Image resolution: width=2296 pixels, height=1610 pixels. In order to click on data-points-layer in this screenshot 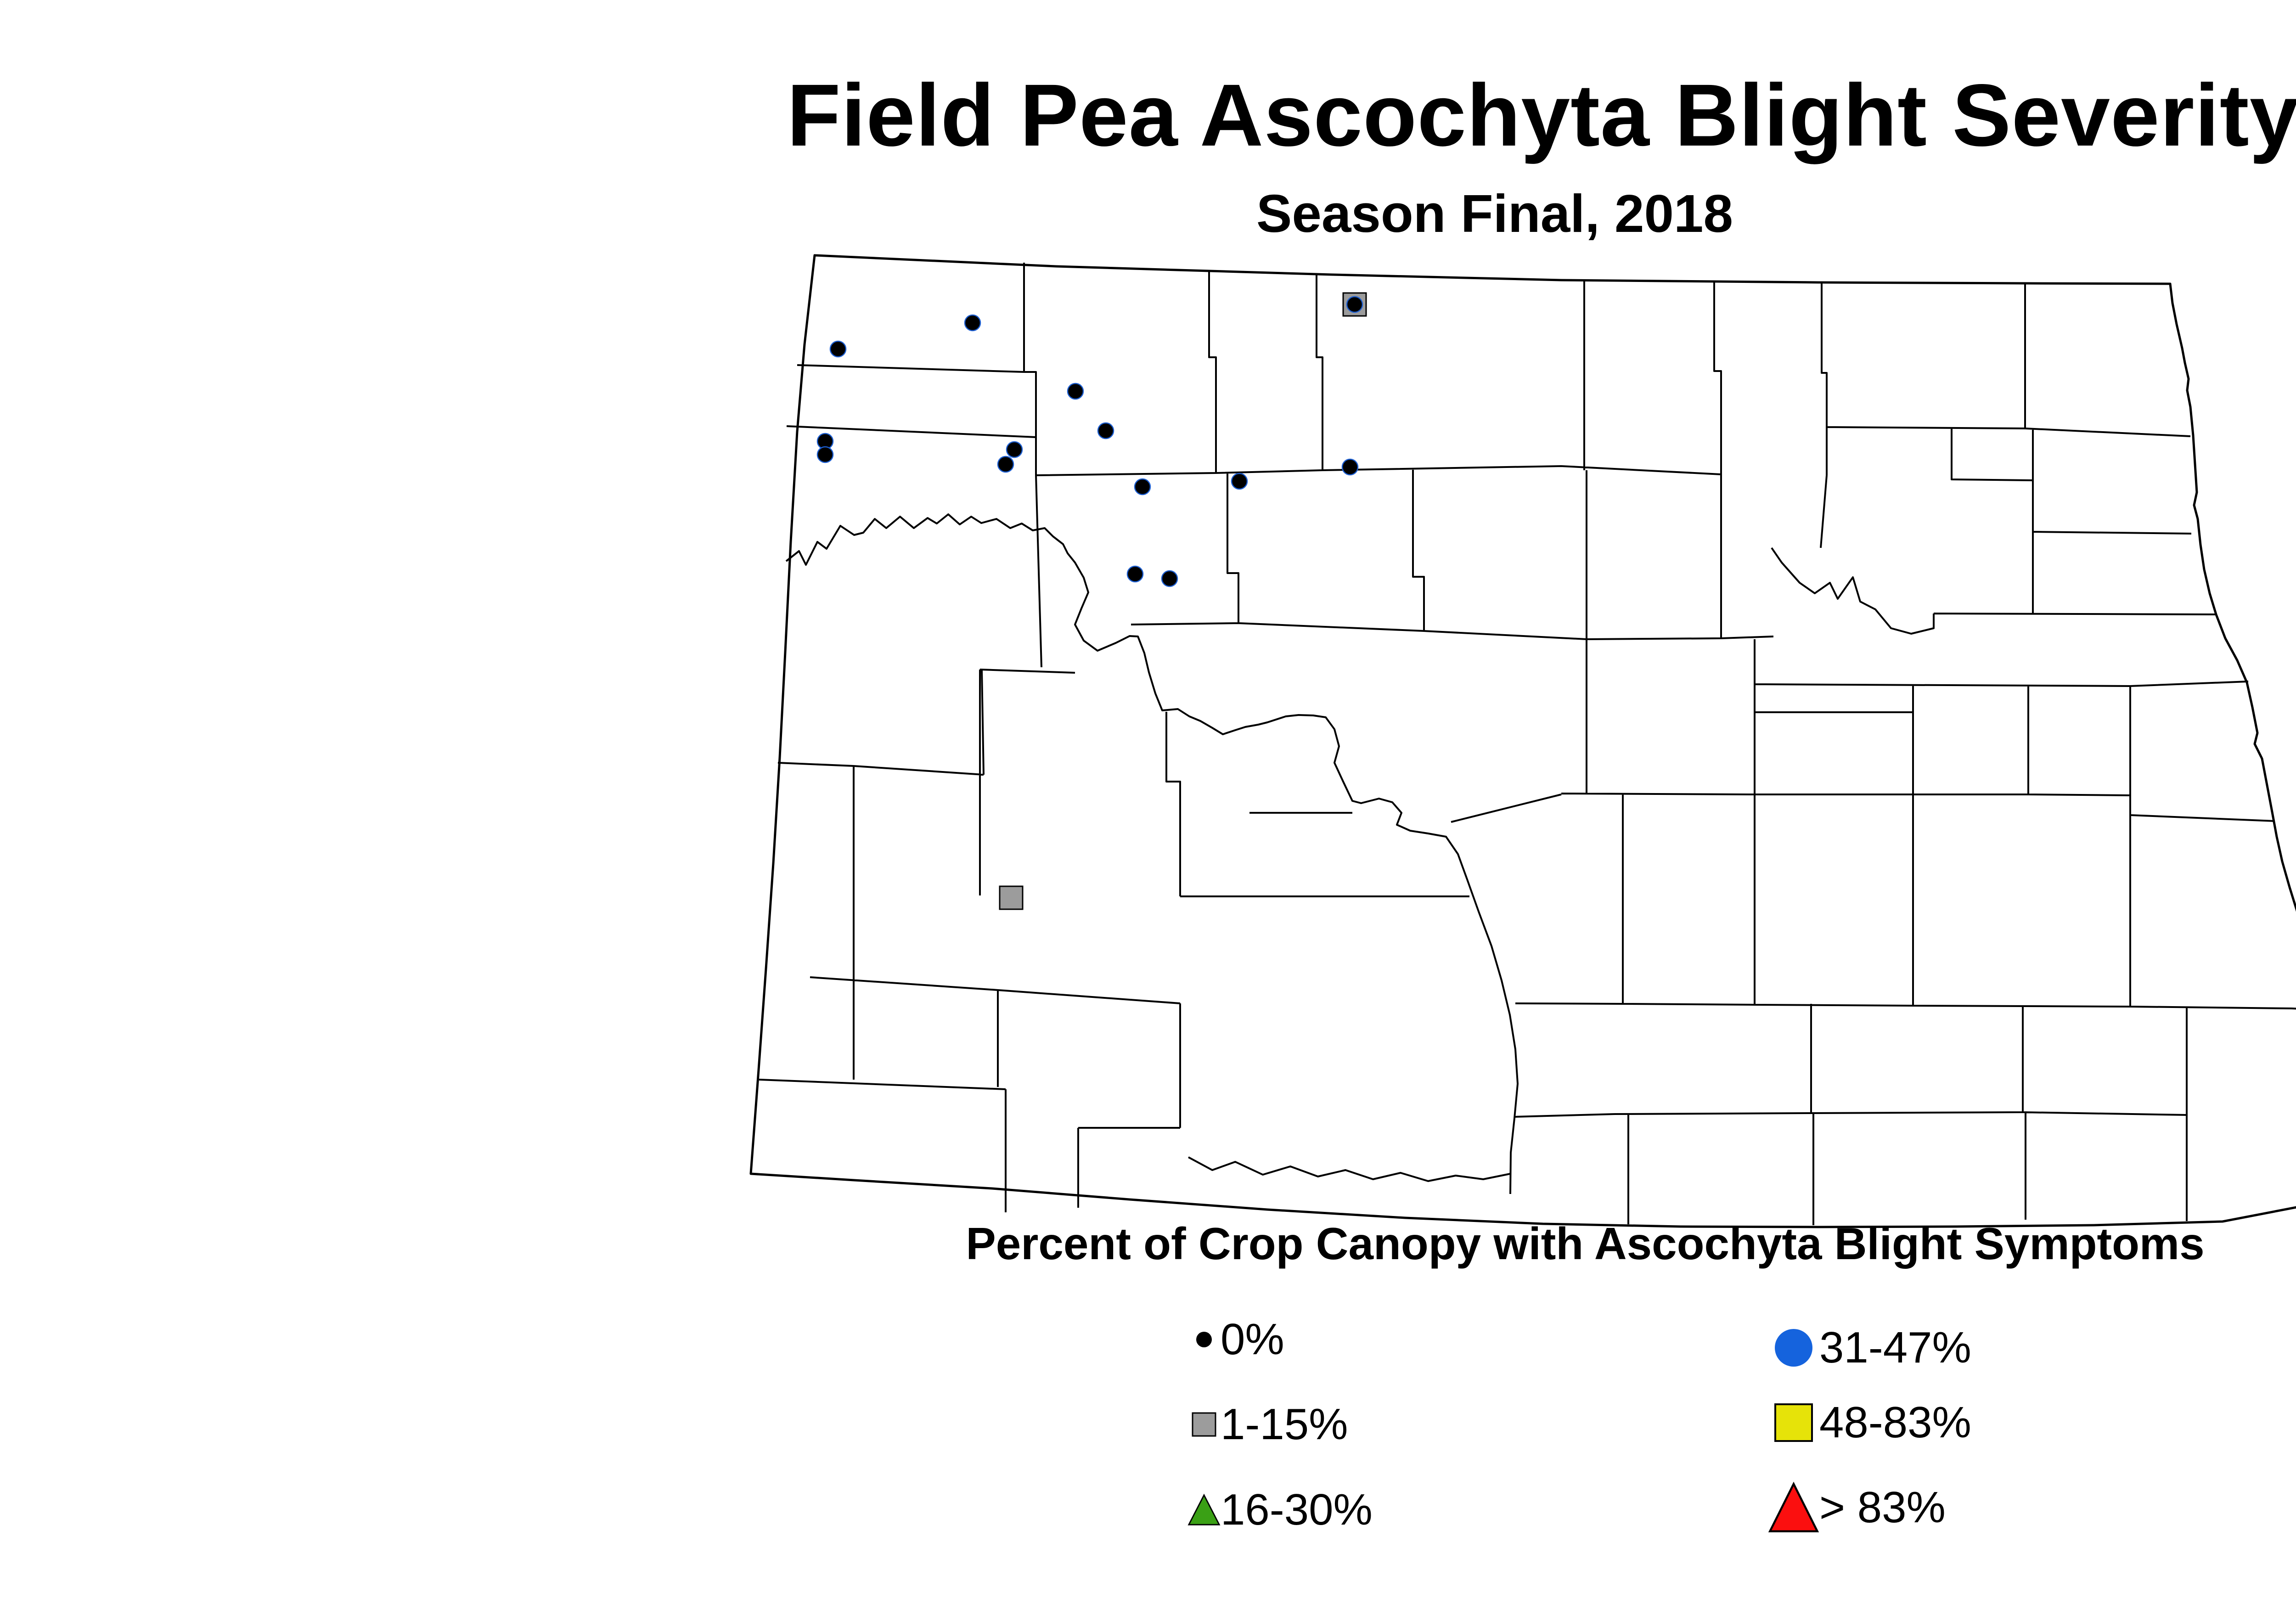, I will do `click(1091, 601)`.